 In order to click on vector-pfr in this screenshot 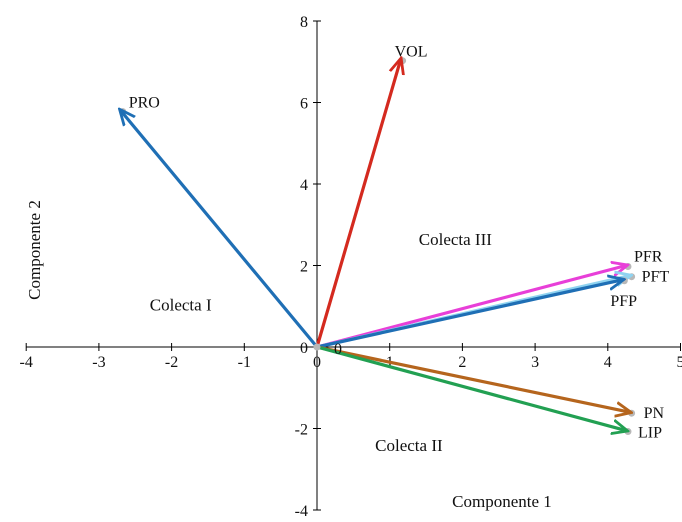, I will do `click(471, 307)`.